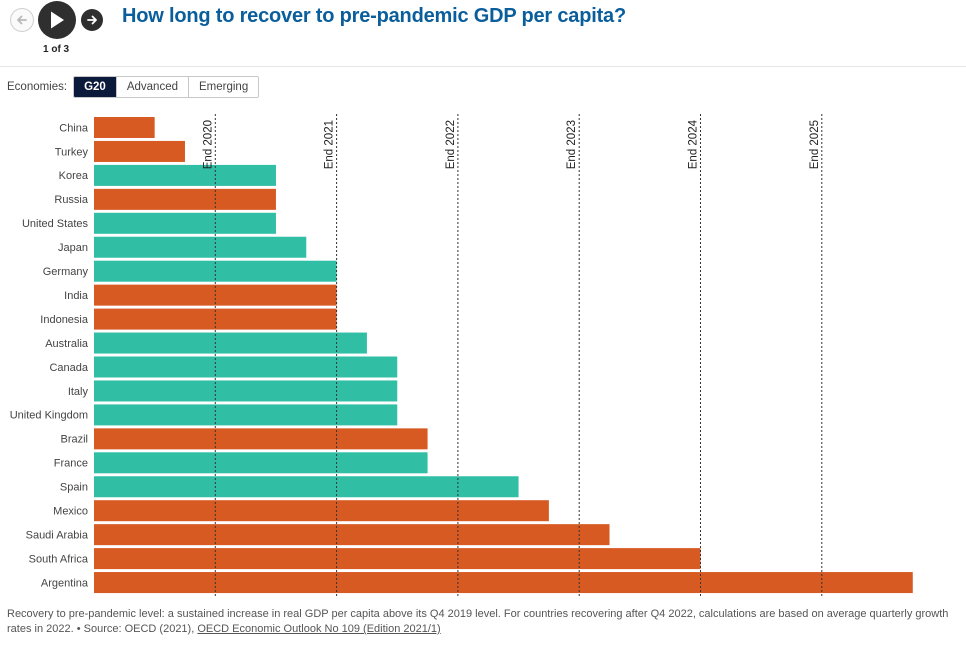 The height and width of the screenshot is (646, 966). I want to click on play-button, so click(57, 20).